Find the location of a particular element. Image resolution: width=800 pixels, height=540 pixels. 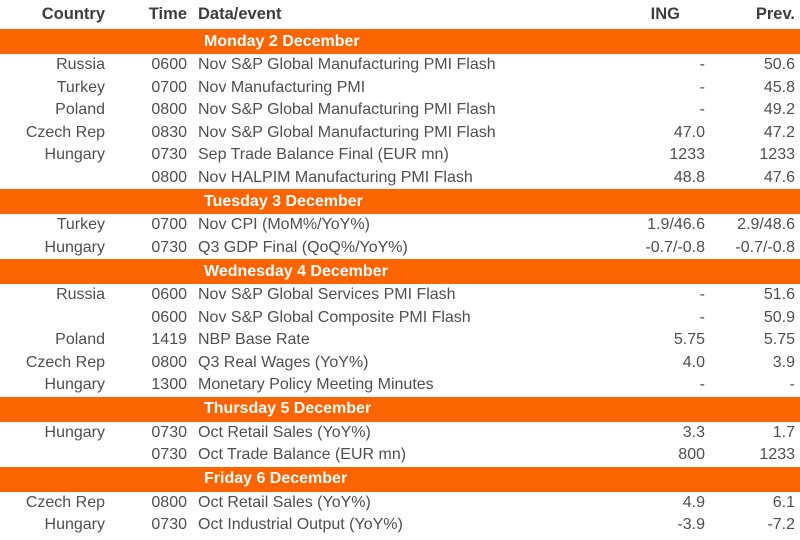

cell-prev: 50.9 is located at coordinates (779, 317).